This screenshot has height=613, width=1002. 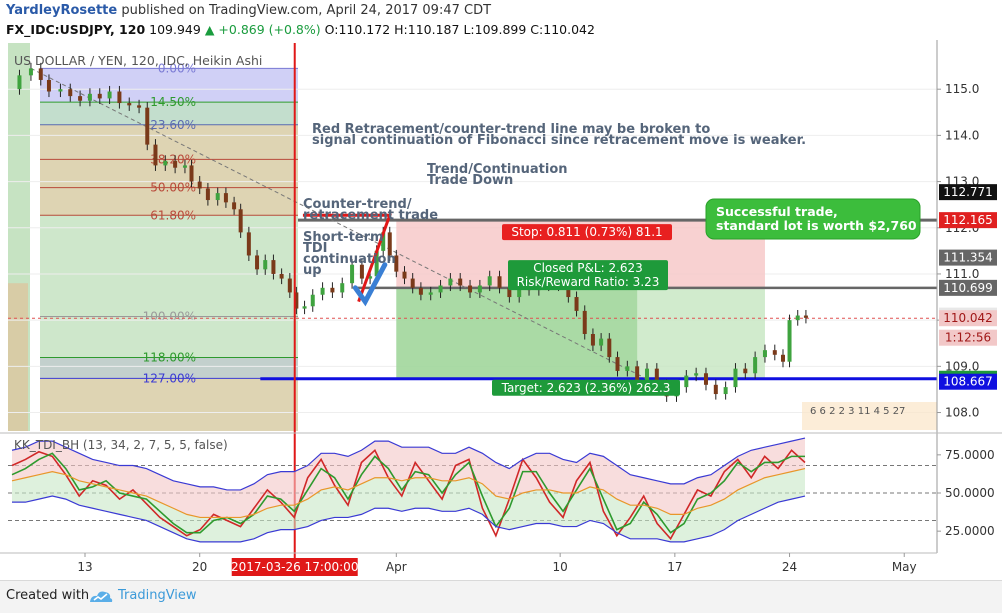 What do you see at coordinates (517, 333) in the screenshot?
I see `filled-target-zone` at bounding box center [517, 333].